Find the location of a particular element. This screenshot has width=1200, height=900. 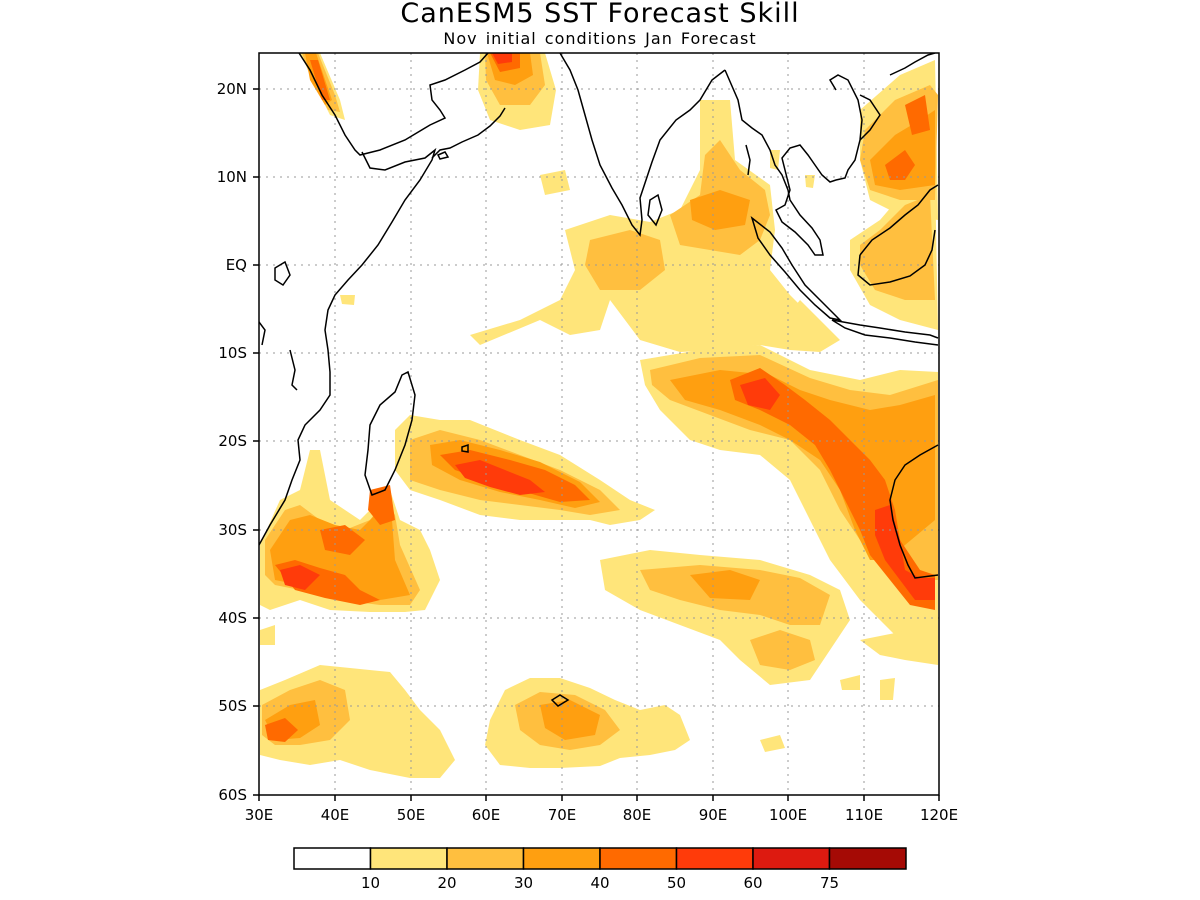

colorbar: 10 20 30 40 50 60 75 is located at coordinates (600, 869).